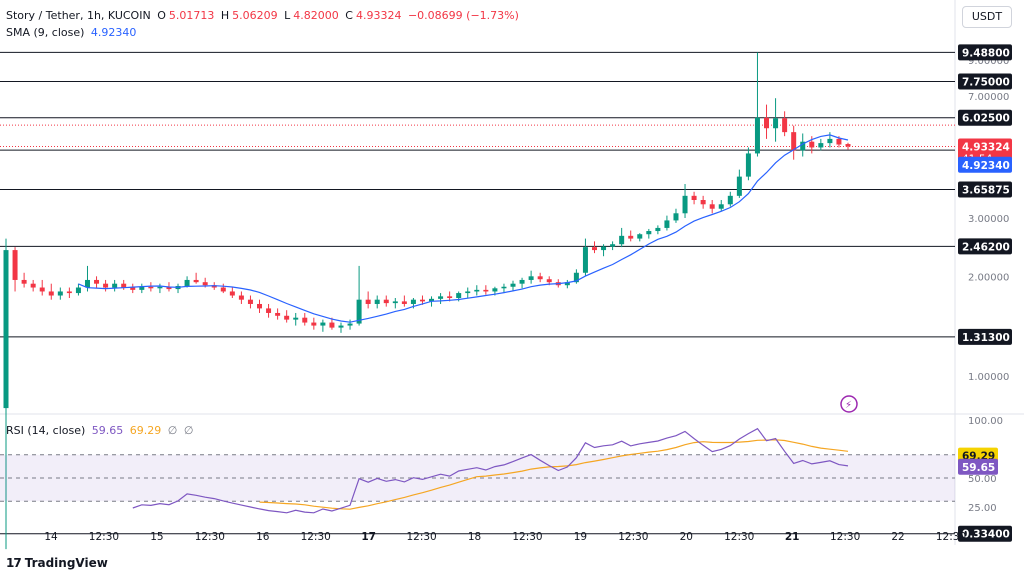  I want to click on level-label: 1.31300, so click(986, 338).